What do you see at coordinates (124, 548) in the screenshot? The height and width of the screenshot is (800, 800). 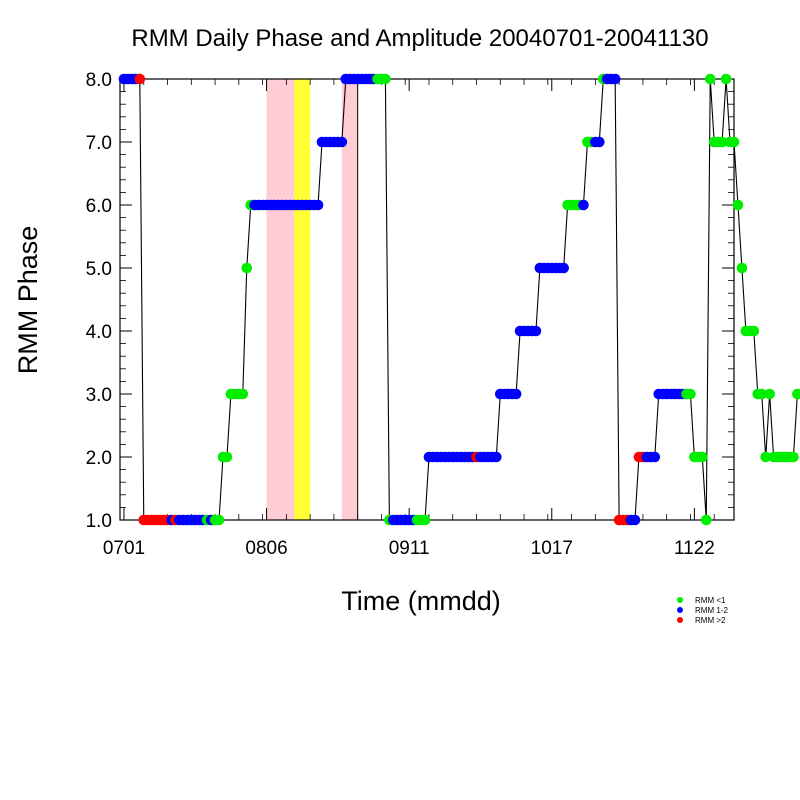 I see `x-tick-label-0: 0701` at bounding box center [124, 548].